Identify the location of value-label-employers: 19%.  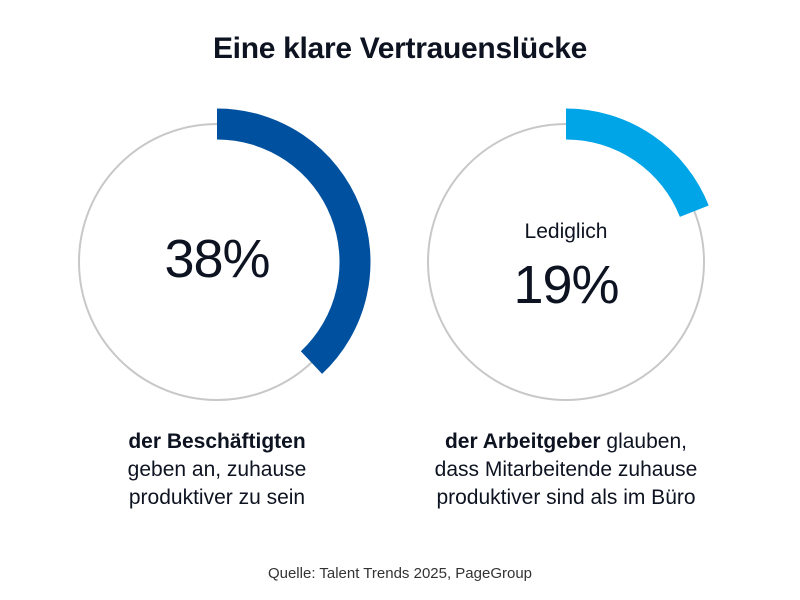
(566, 285).